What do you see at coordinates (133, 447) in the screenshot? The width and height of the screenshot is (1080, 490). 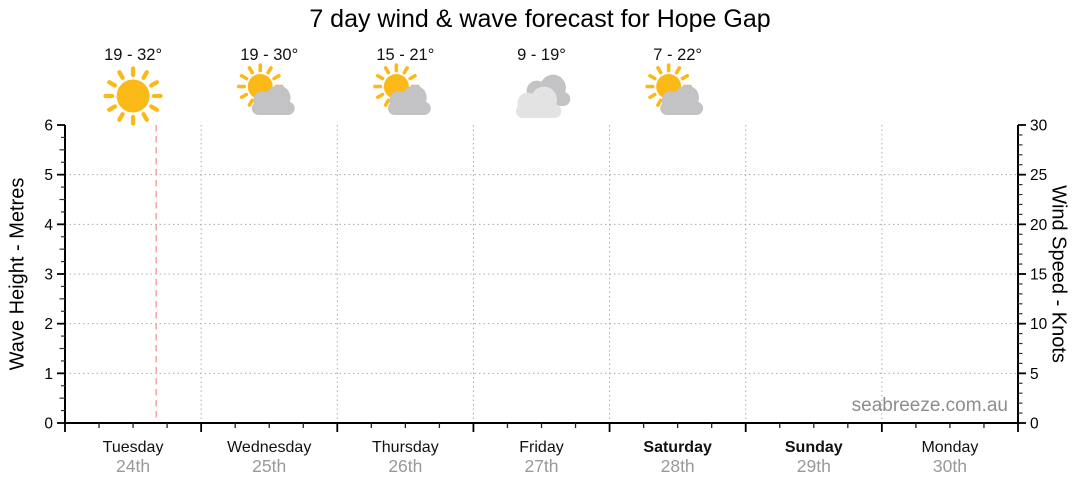 I see `day-name-label: Tuesday` at bounding box center [133, 447].